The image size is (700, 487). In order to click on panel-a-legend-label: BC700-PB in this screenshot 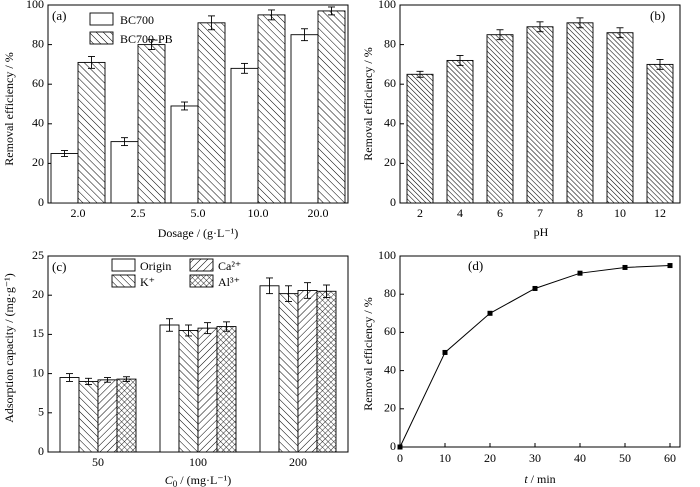, I will do `click(146, 39)`.